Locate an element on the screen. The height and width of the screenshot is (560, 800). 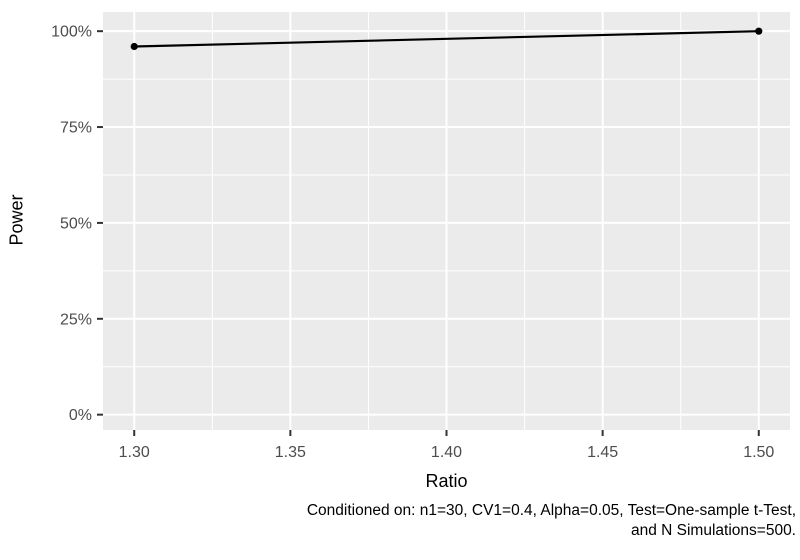
x-tick-label: 1.45 is located at coordinates (602, 452).